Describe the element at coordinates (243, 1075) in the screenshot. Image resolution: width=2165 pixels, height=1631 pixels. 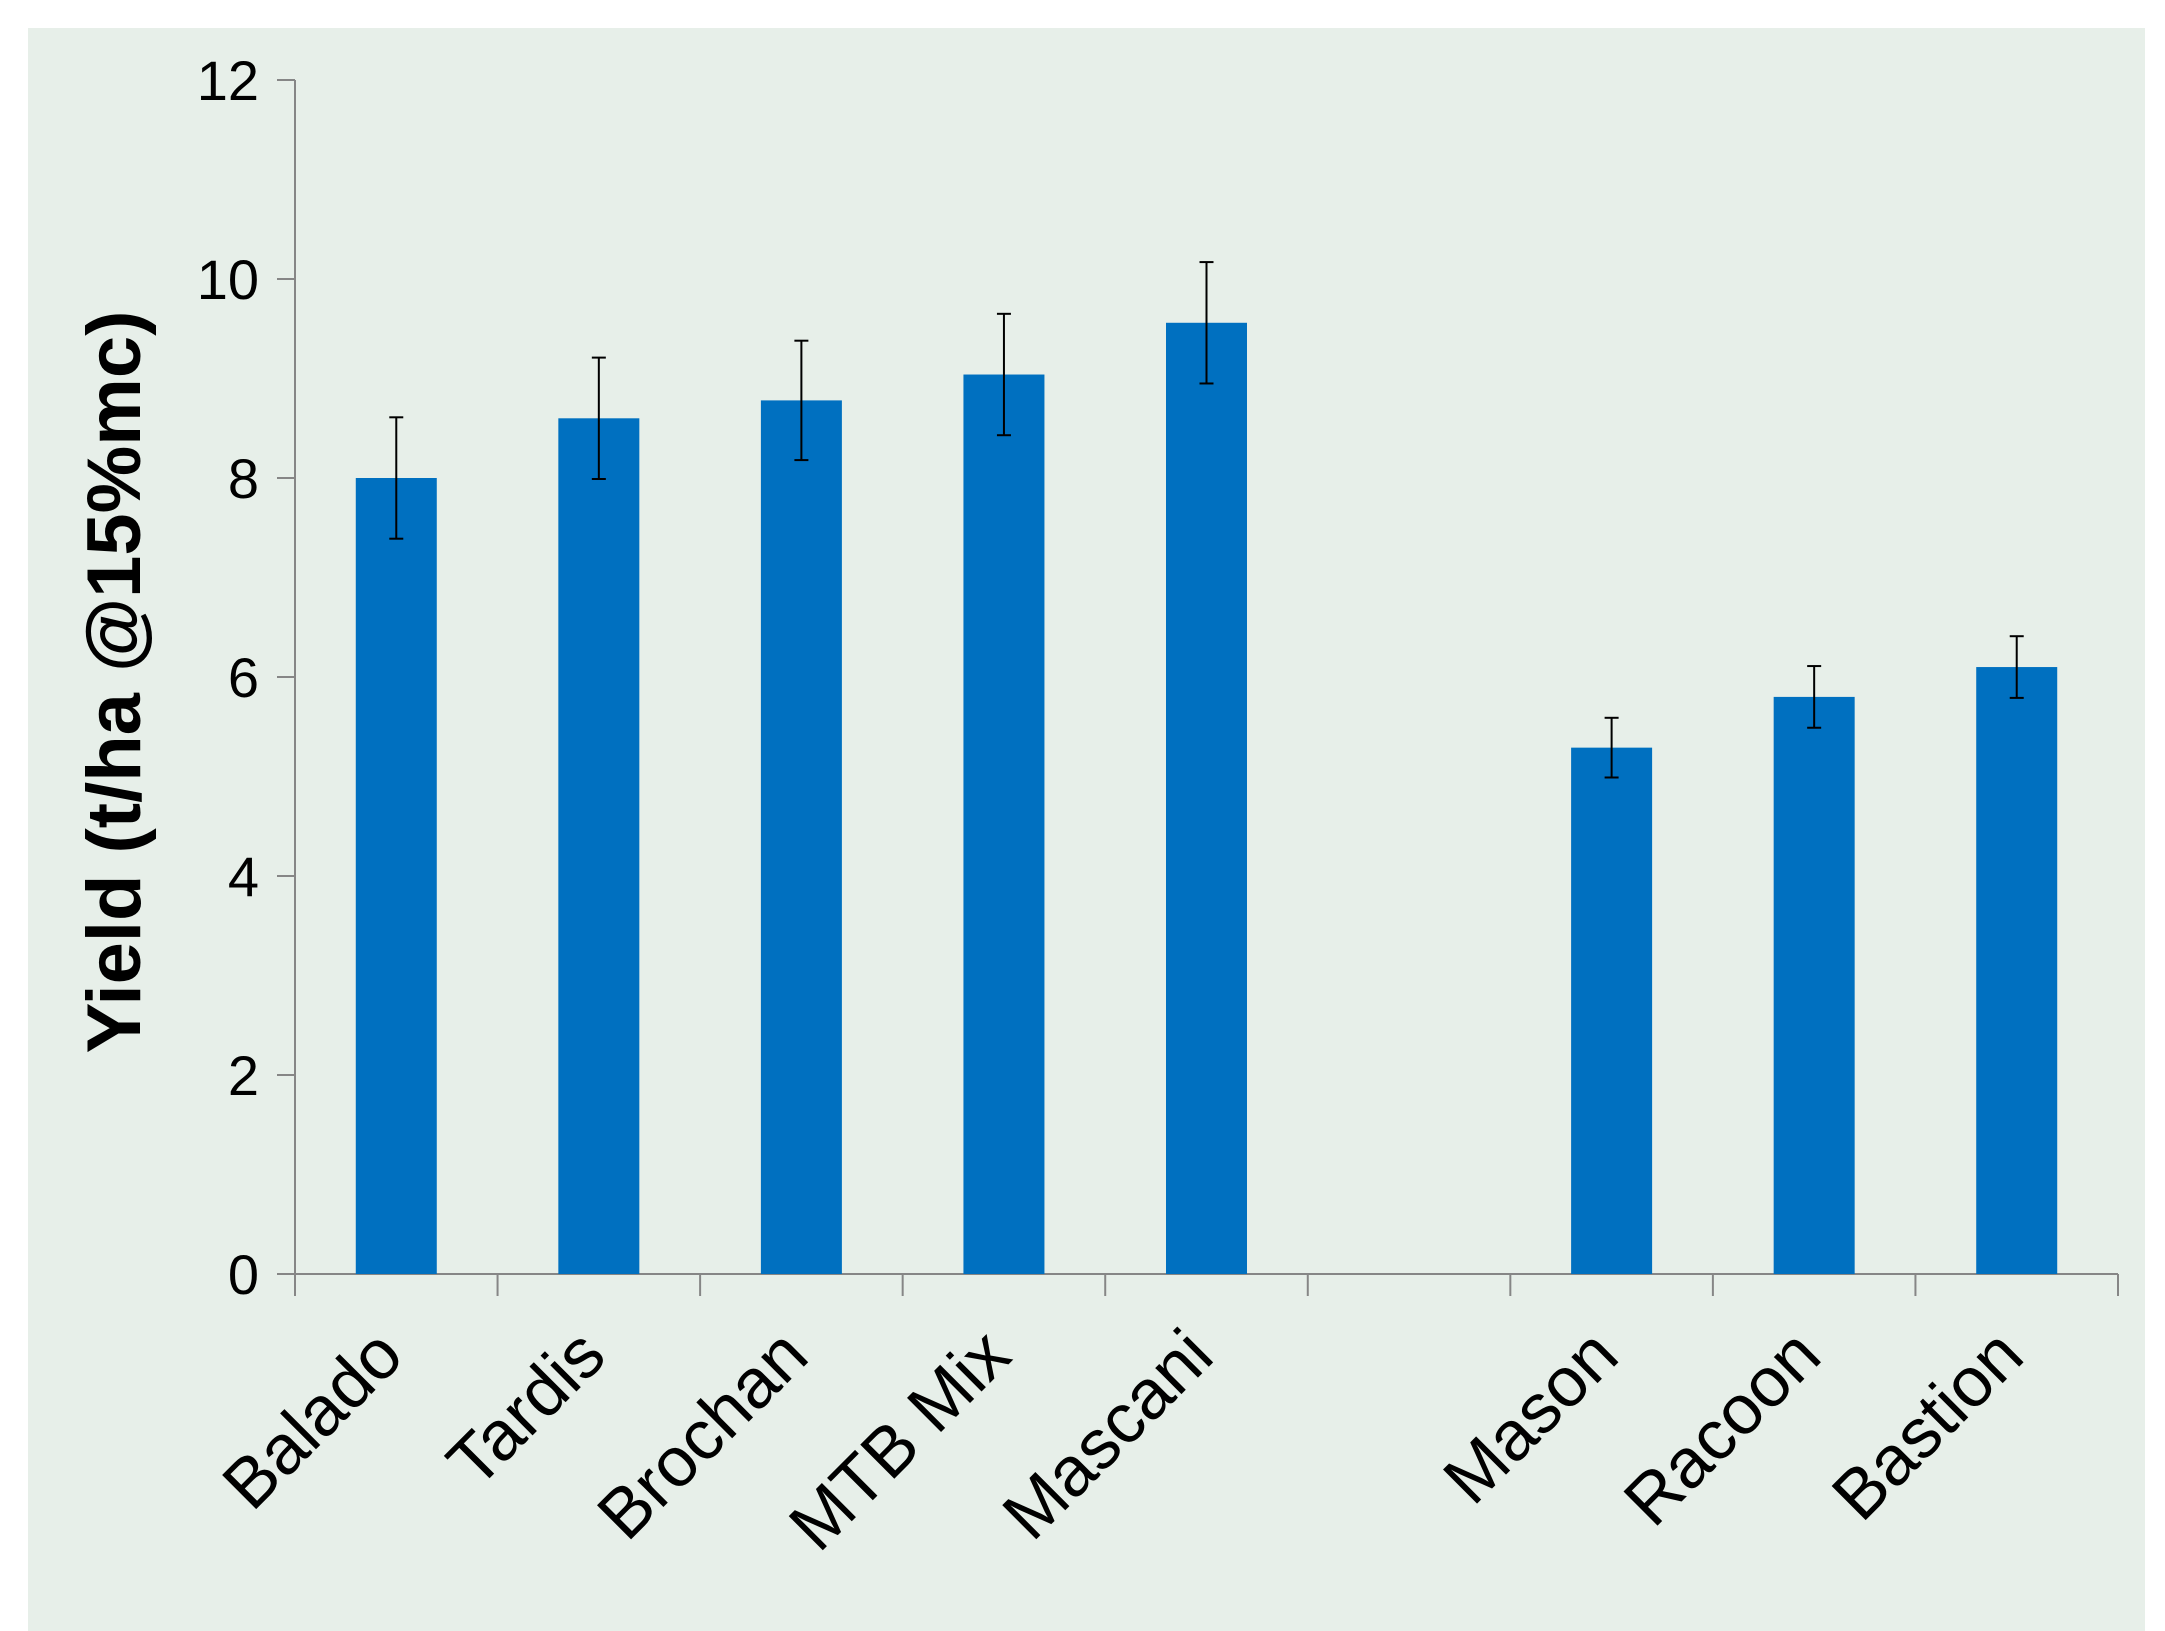
I see `y-tick-label: 2` at that location.